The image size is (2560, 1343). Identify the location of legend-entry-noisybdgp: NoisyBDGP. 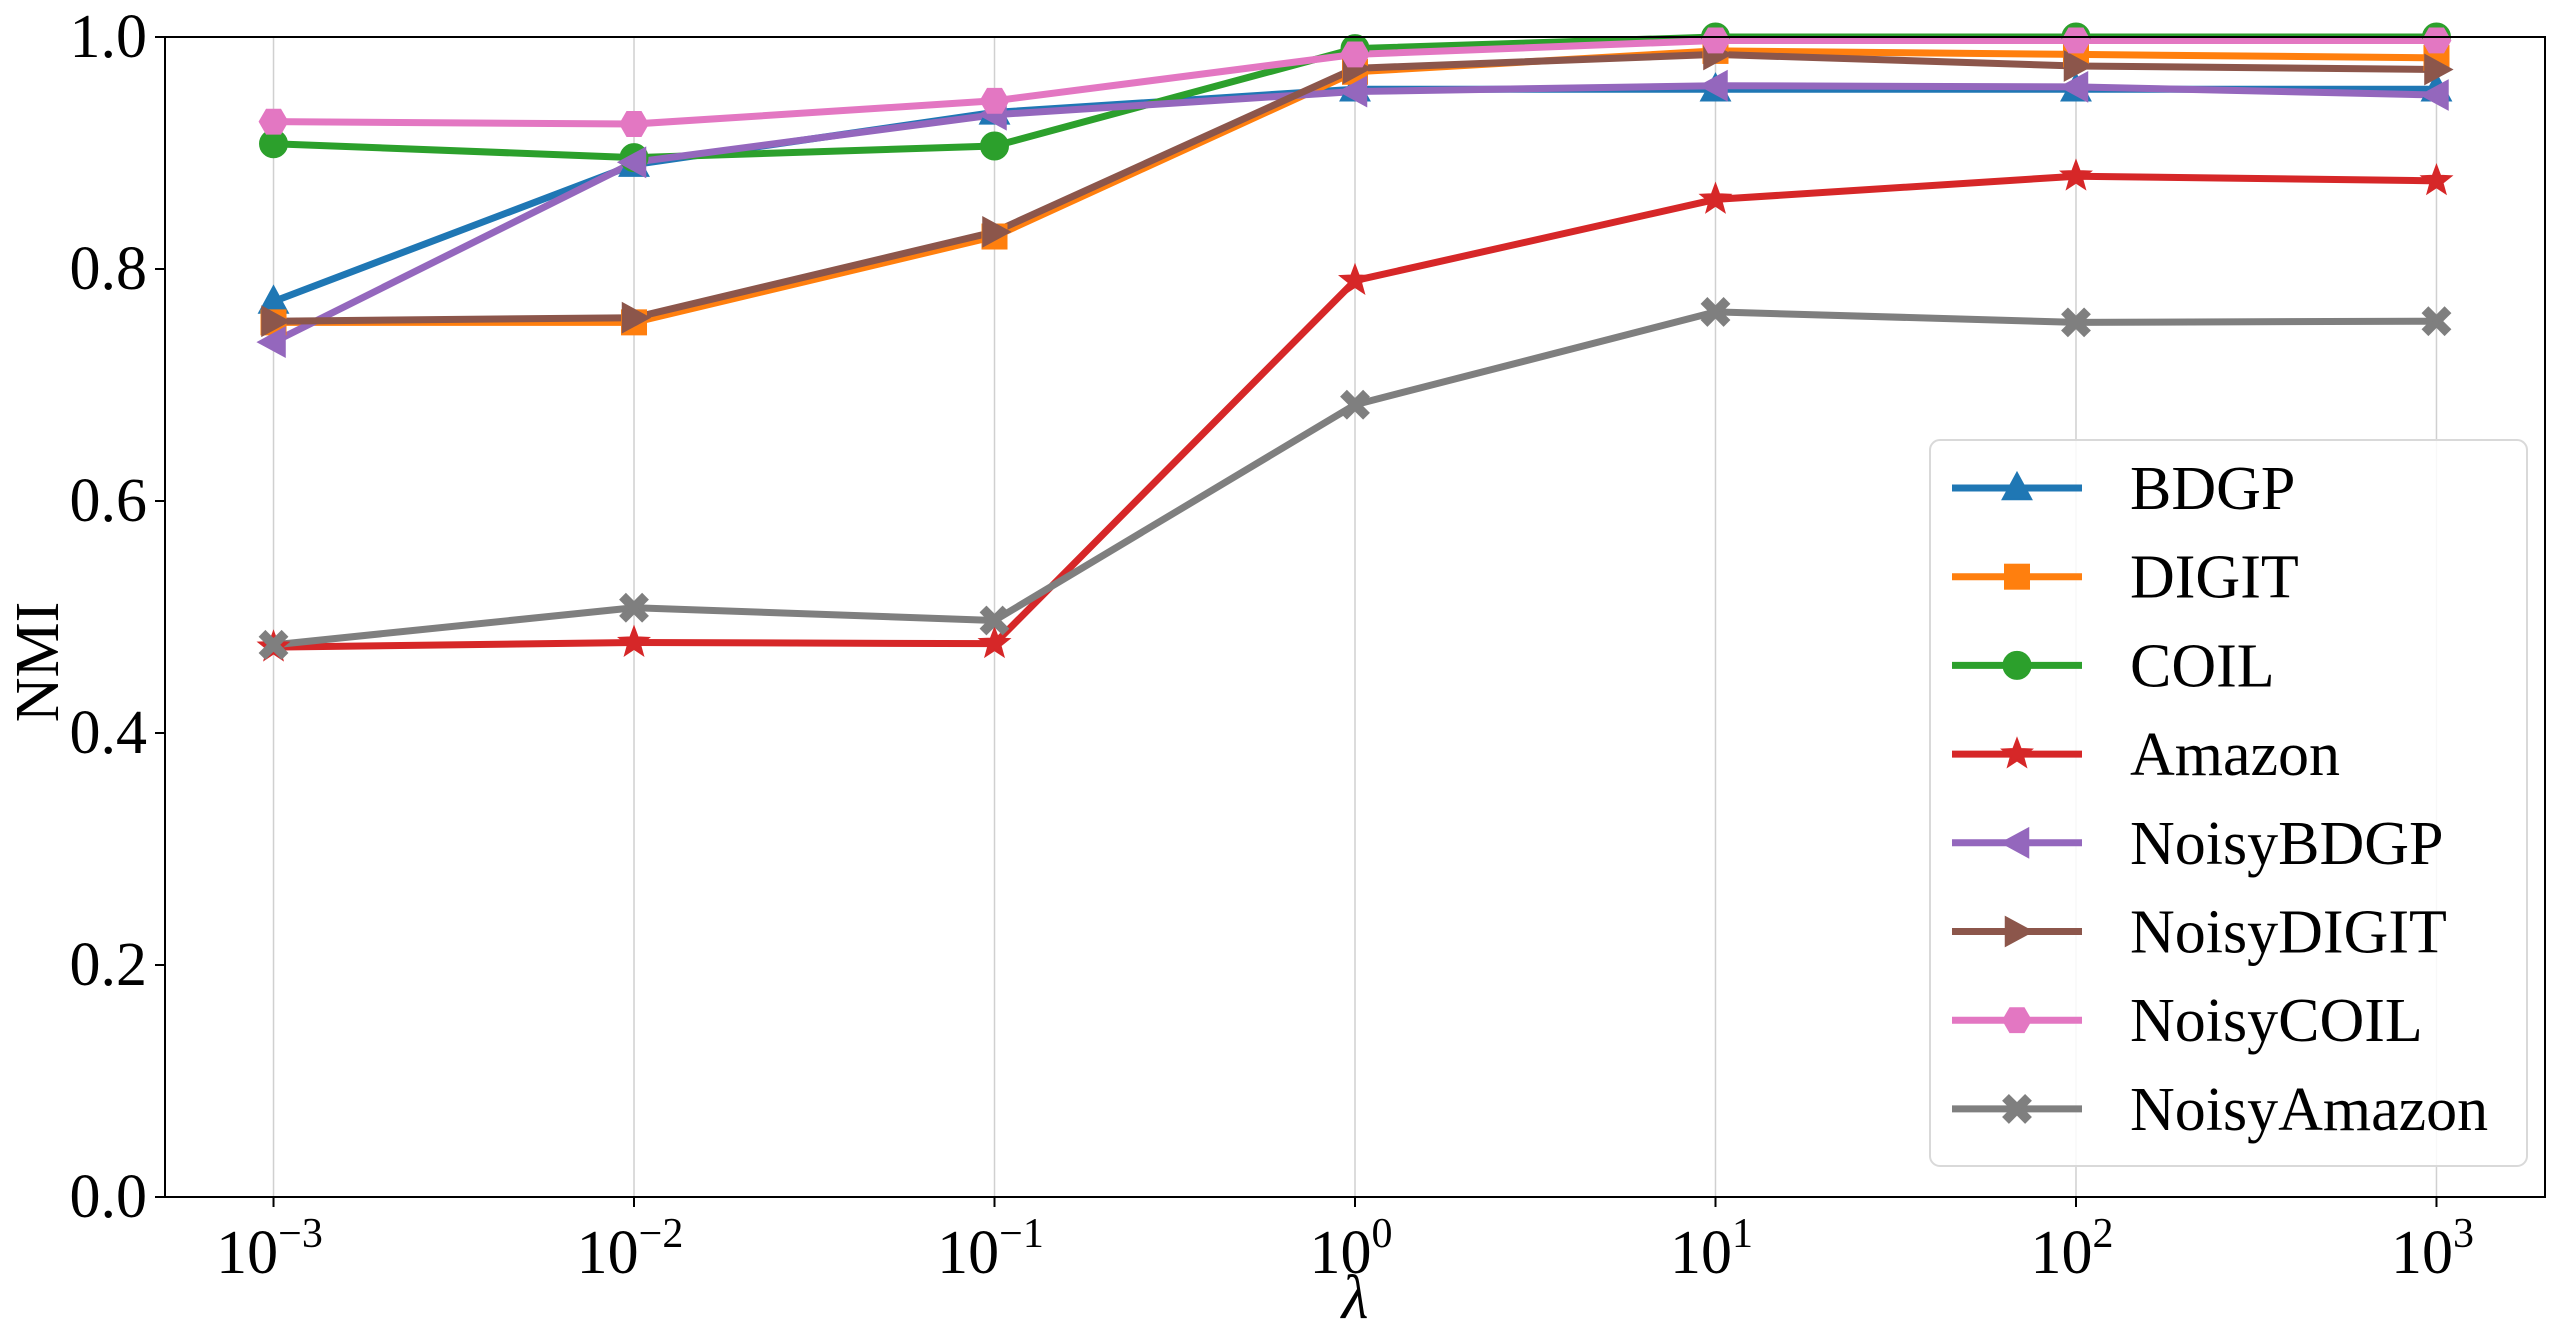
(2198, 844).